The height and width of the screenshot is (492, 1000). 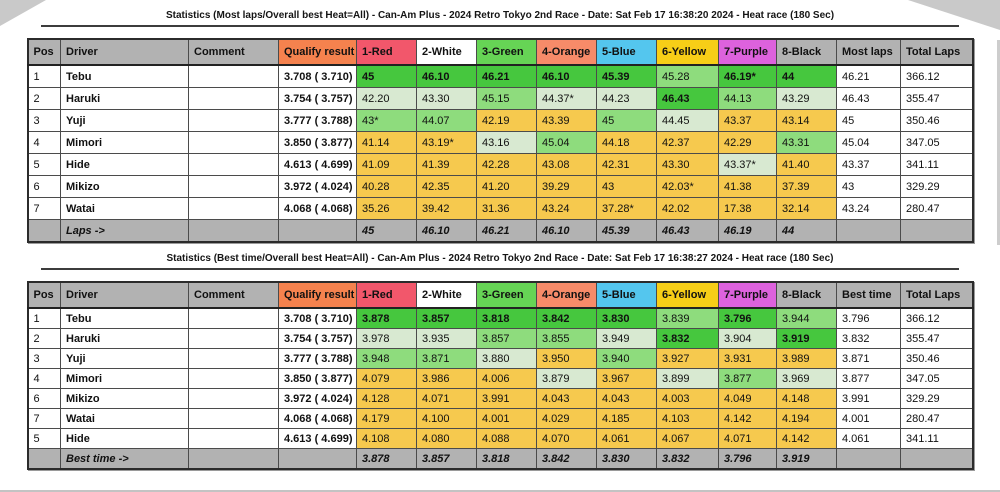 I want to click on heat-2-white-cell: 4.071, so click(x=446, y=398).